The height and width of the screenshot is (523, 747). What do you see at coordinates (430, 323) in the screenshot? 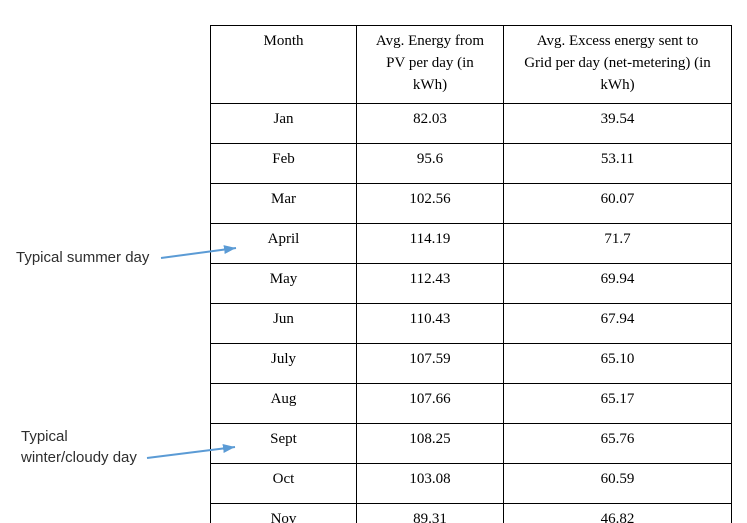
I see `pv-value-cell: 110.43` at bounding box center [430, 323].